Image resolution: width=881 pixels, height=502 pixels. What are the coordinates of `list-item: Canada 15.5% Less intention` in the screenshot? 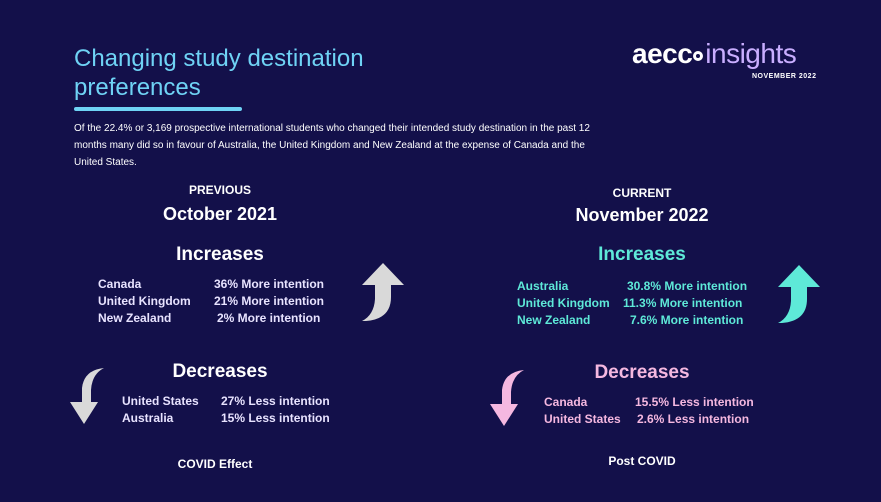 It's located at (649, 402).